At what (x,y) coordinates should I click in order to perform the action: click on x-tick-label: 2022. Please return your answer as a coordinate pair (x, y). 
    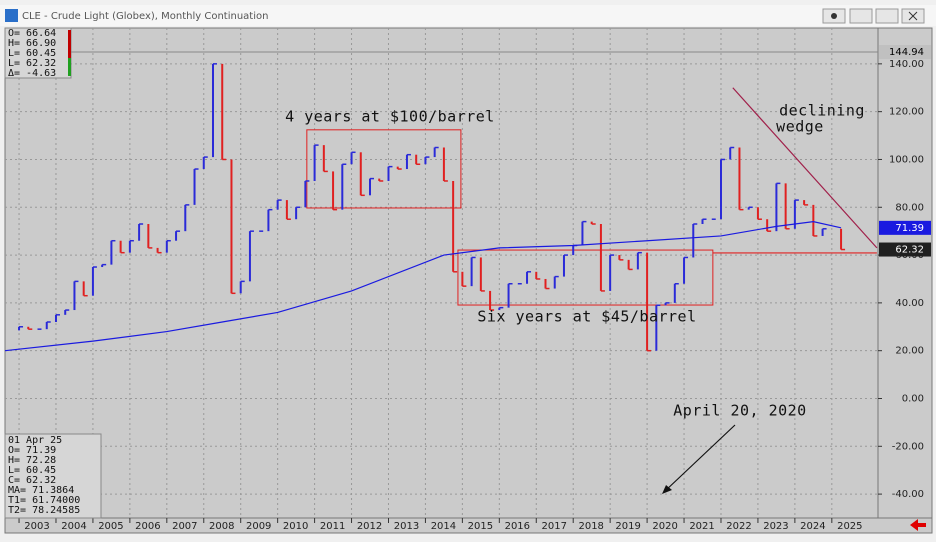
    Looking at the image, I should click on (738, 526).